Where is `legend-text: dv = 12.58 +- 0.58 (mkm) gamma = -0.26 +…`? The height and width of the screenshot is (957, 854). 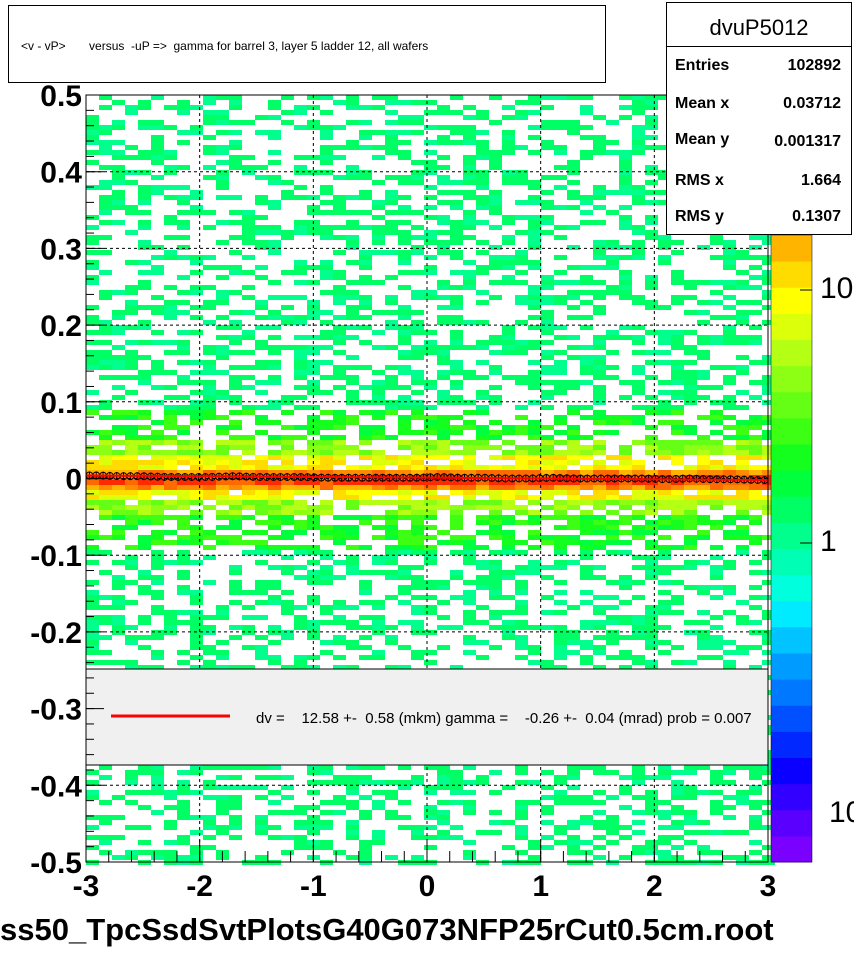 legend-text: dv = 12.58 +- 0.58 (mkm) gamma = -0.26 +… is located at coordinates (504, 718).